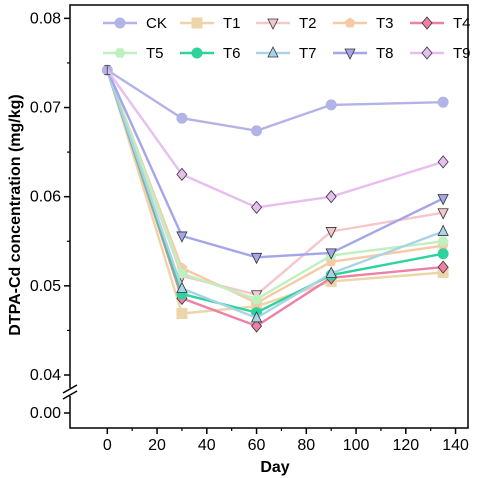  Describe the element at coordinates (440, 23) in the screenshot. I see `legend-item-t4: T4` at that location.